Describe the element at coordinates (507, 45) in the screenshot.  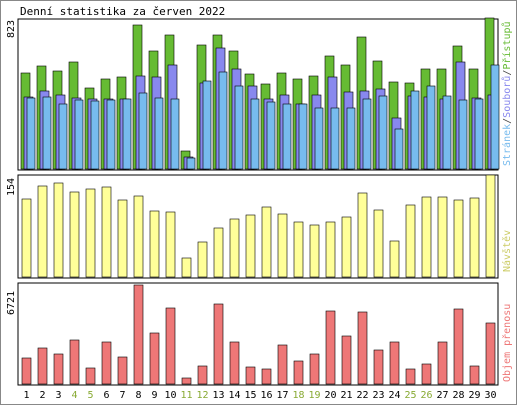
I see `legend-requests-item-4: Přístupů` at that location.